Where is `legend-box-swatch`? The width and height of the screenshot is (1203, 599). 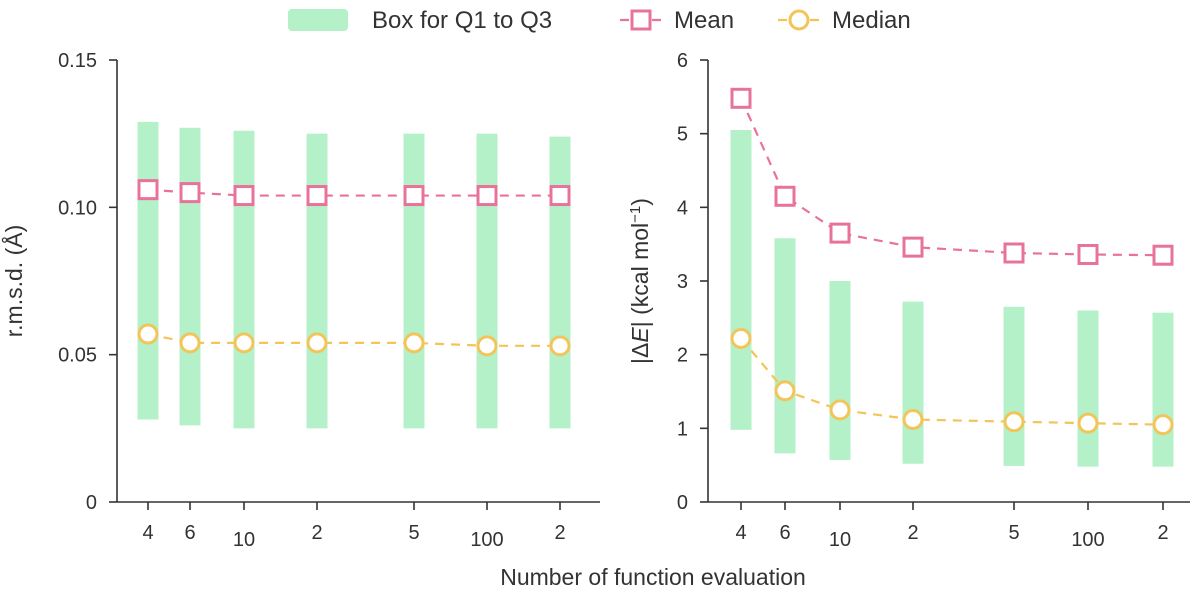 legend-box-swatch is located at coordinates (318, 20).